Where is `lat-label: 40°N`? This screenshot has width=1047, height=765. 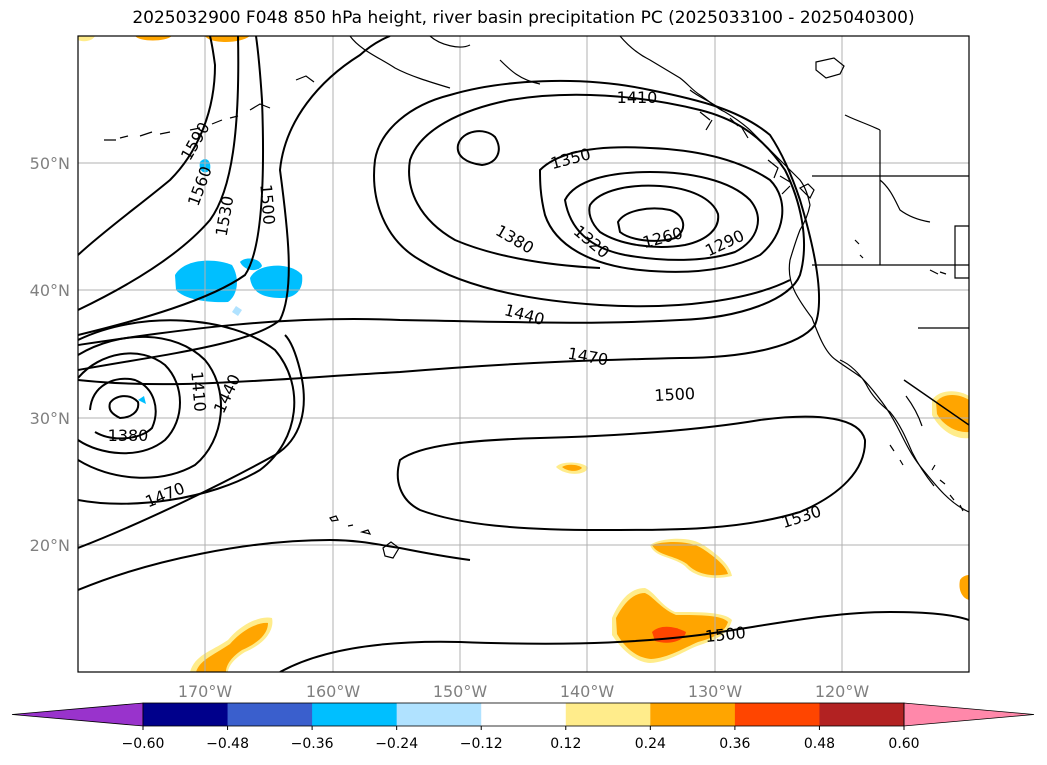 lat-label: 40°N is located at coordinates (50, 290).